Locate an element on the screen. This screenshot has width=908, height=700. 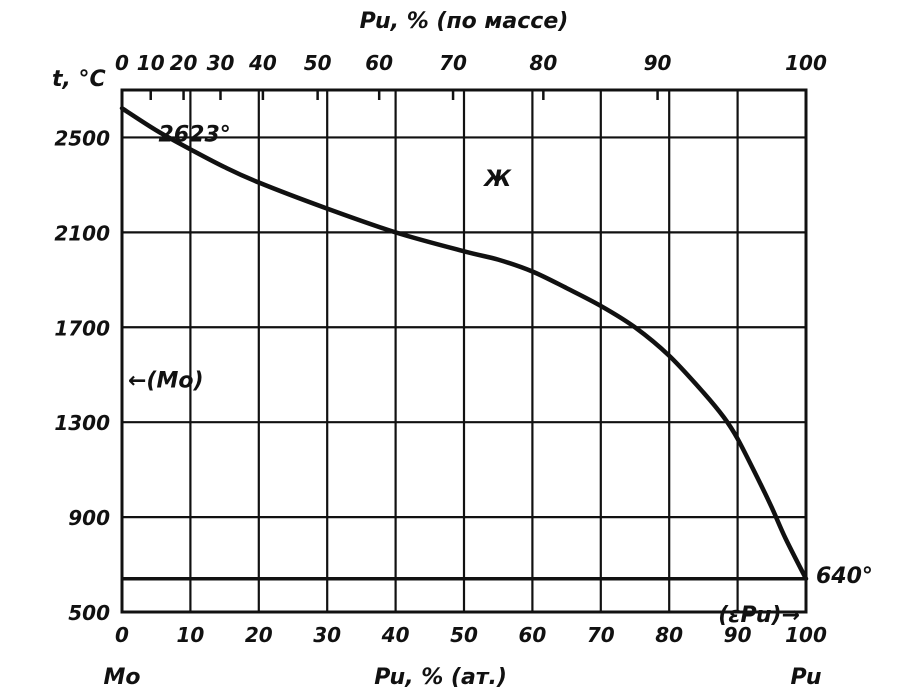
x-tick-label: 10 is located at coordinates (190, 635).